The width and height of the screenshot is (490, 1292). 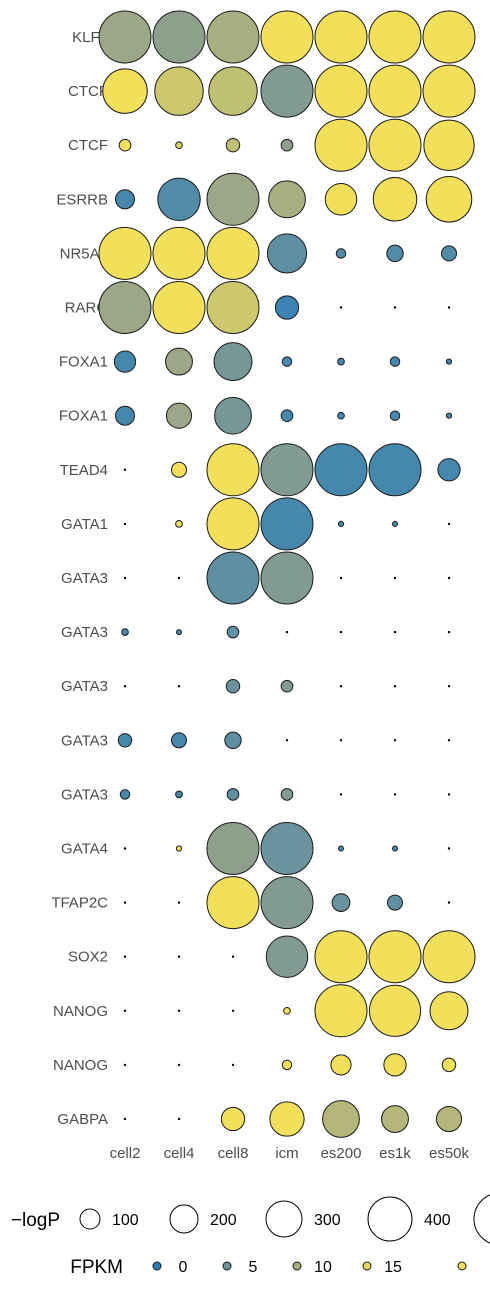 What do you see at coordinates (125, 1153) in the screenshot?
I see `column-label: cell2` at bounding box center [125, 1153].